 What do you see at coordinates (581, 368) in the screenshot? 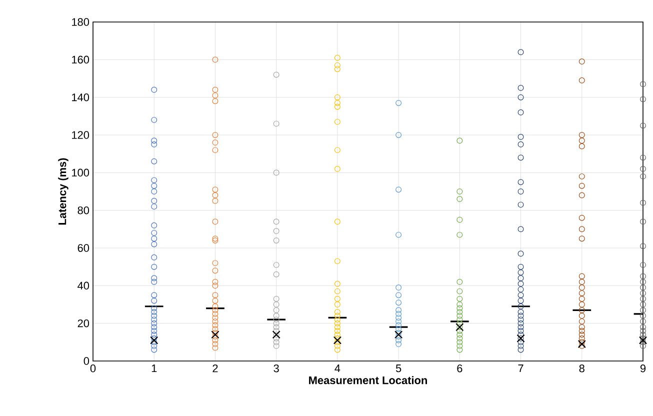
I see `x-tick-label: 8` at bounding box center [581, 368].